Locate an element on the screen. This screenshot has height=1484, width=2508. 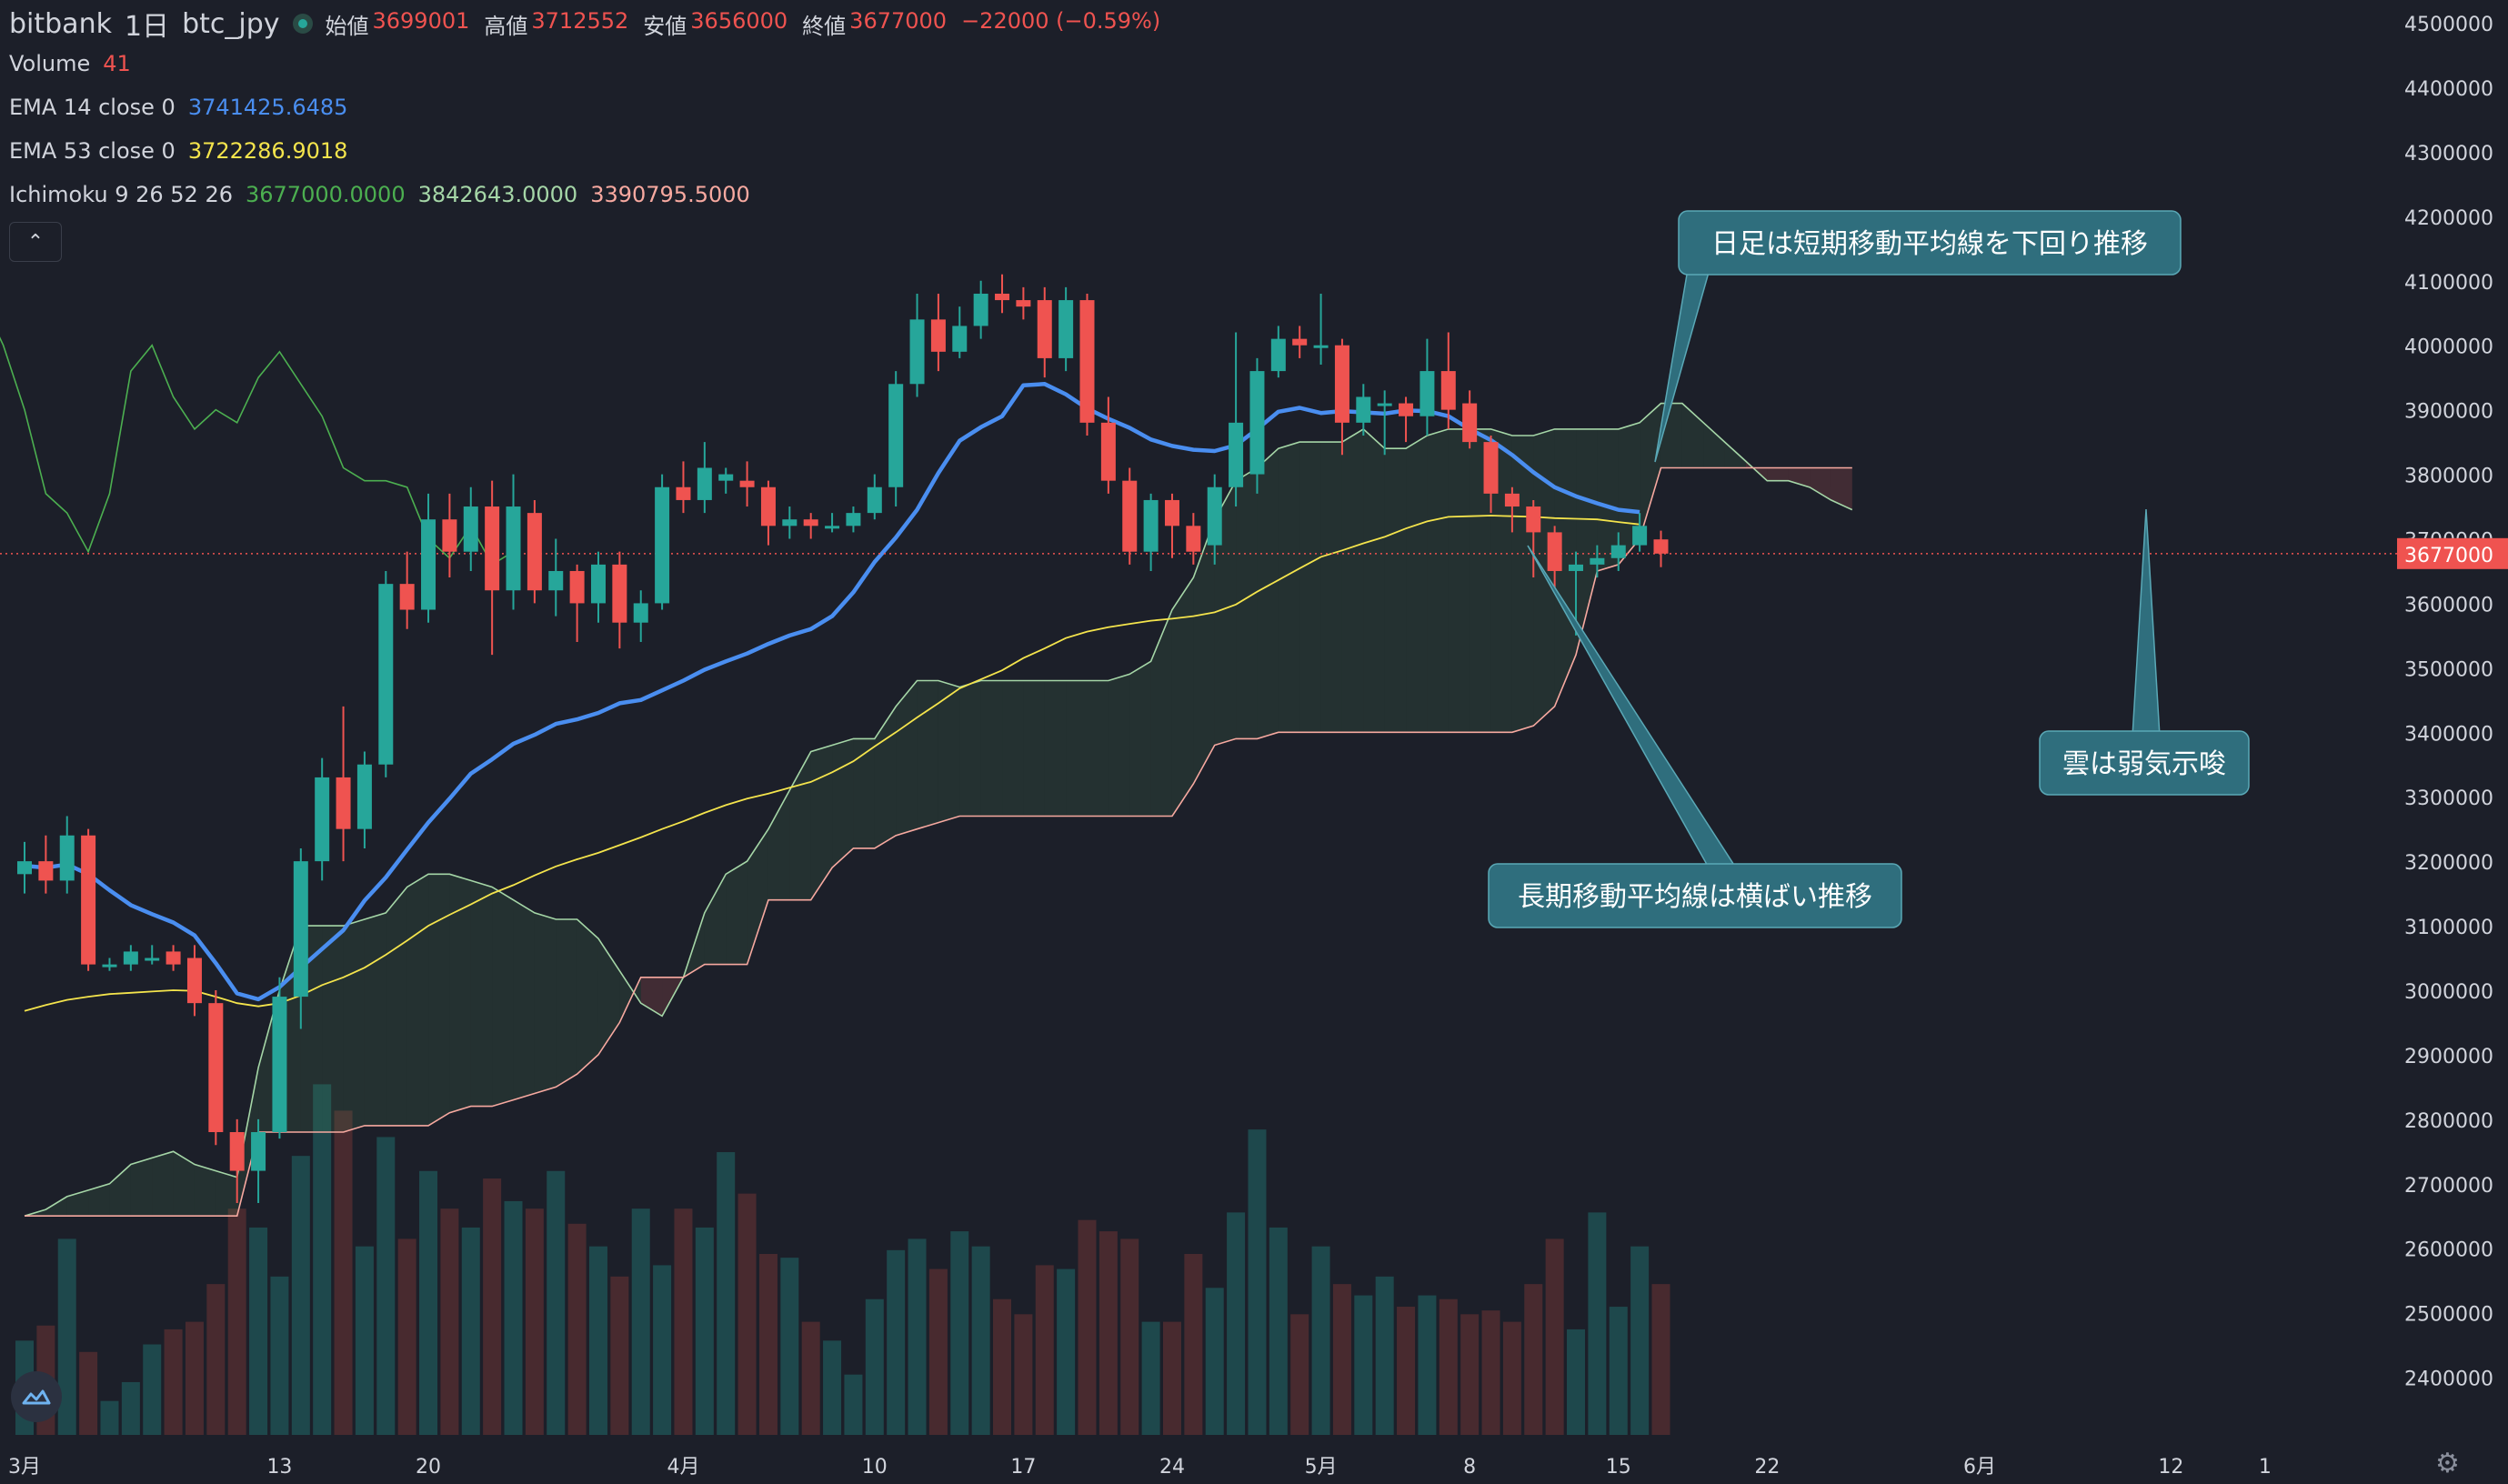
gear-icon: ⚙ is located at coordinates (2447, 1463).